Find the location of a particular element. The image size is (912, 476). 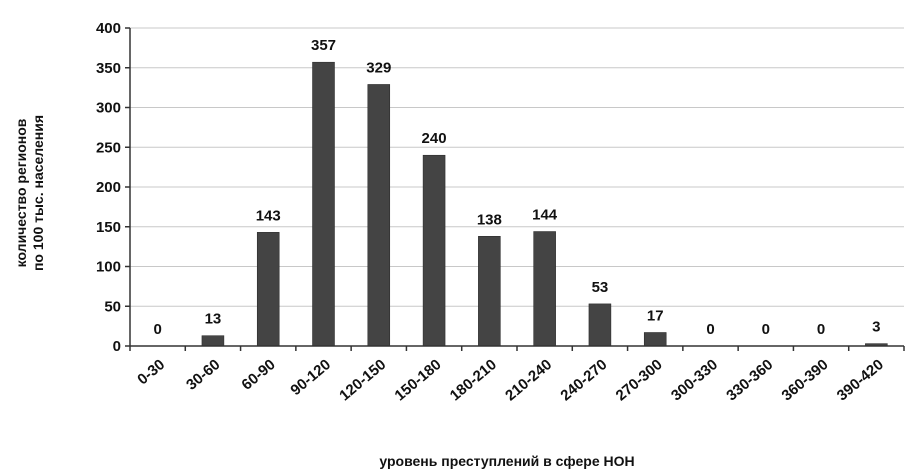

x-tick-label-270-300: 270-300 is located at coordinates (639, 380).